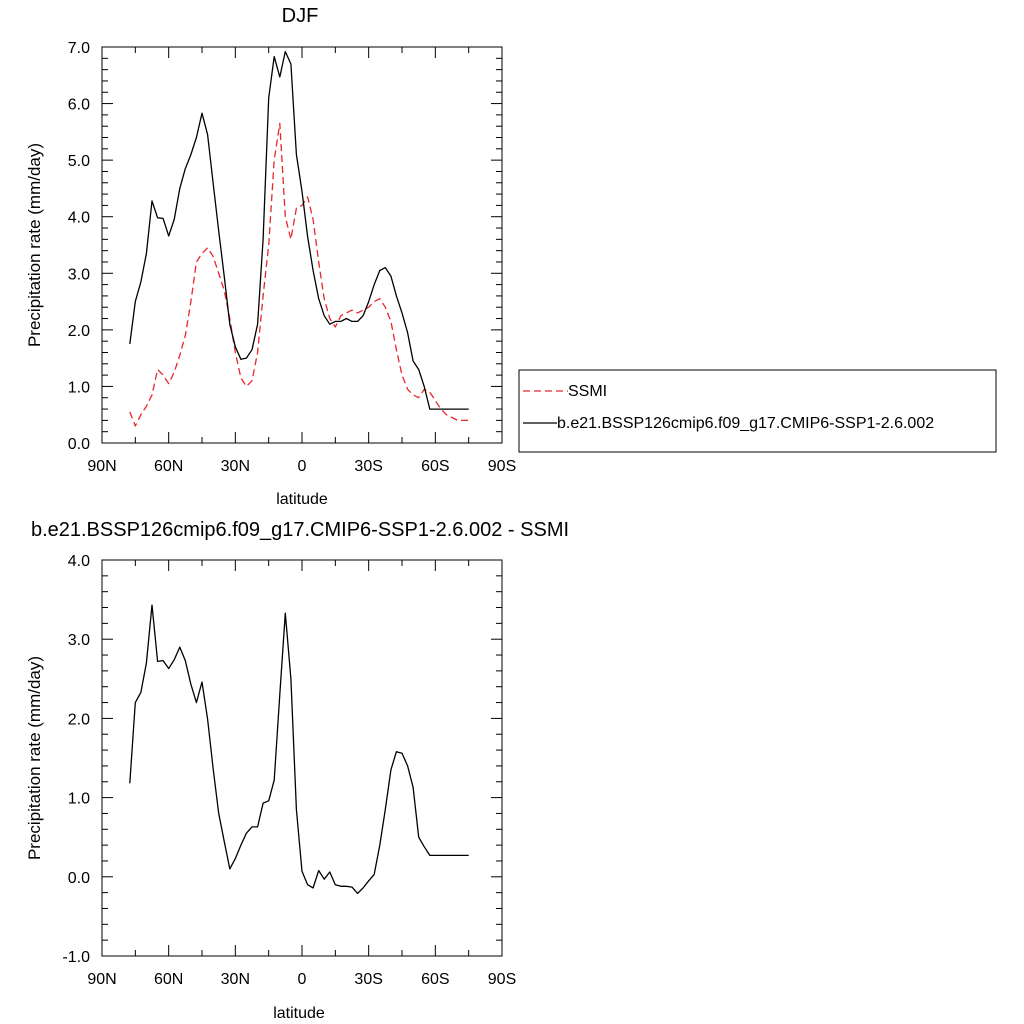 The height and width of the screenshot is (1024, 1024). I want to click on top-chart-y-tick-label: 7.0, so click(79, 48).